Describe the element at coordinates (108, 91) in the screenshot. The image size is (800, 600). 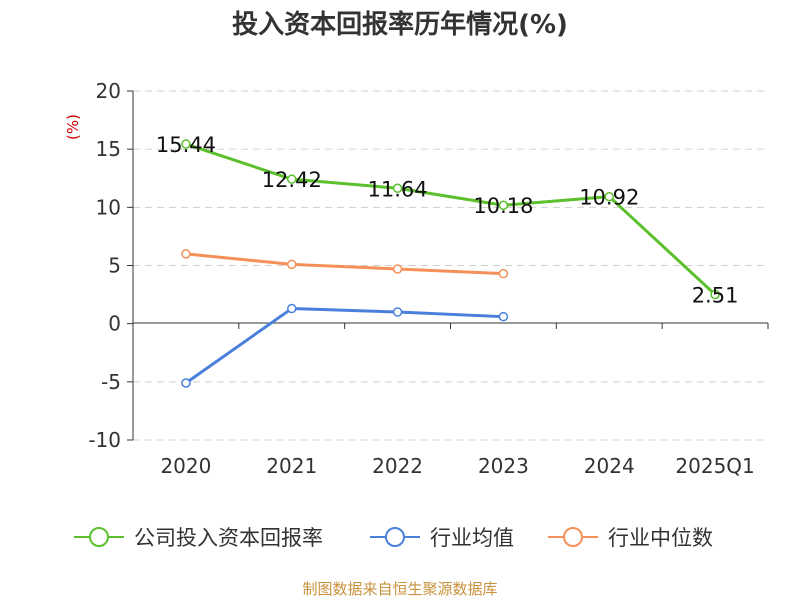
I see `y-tick-label: 20` at that location.